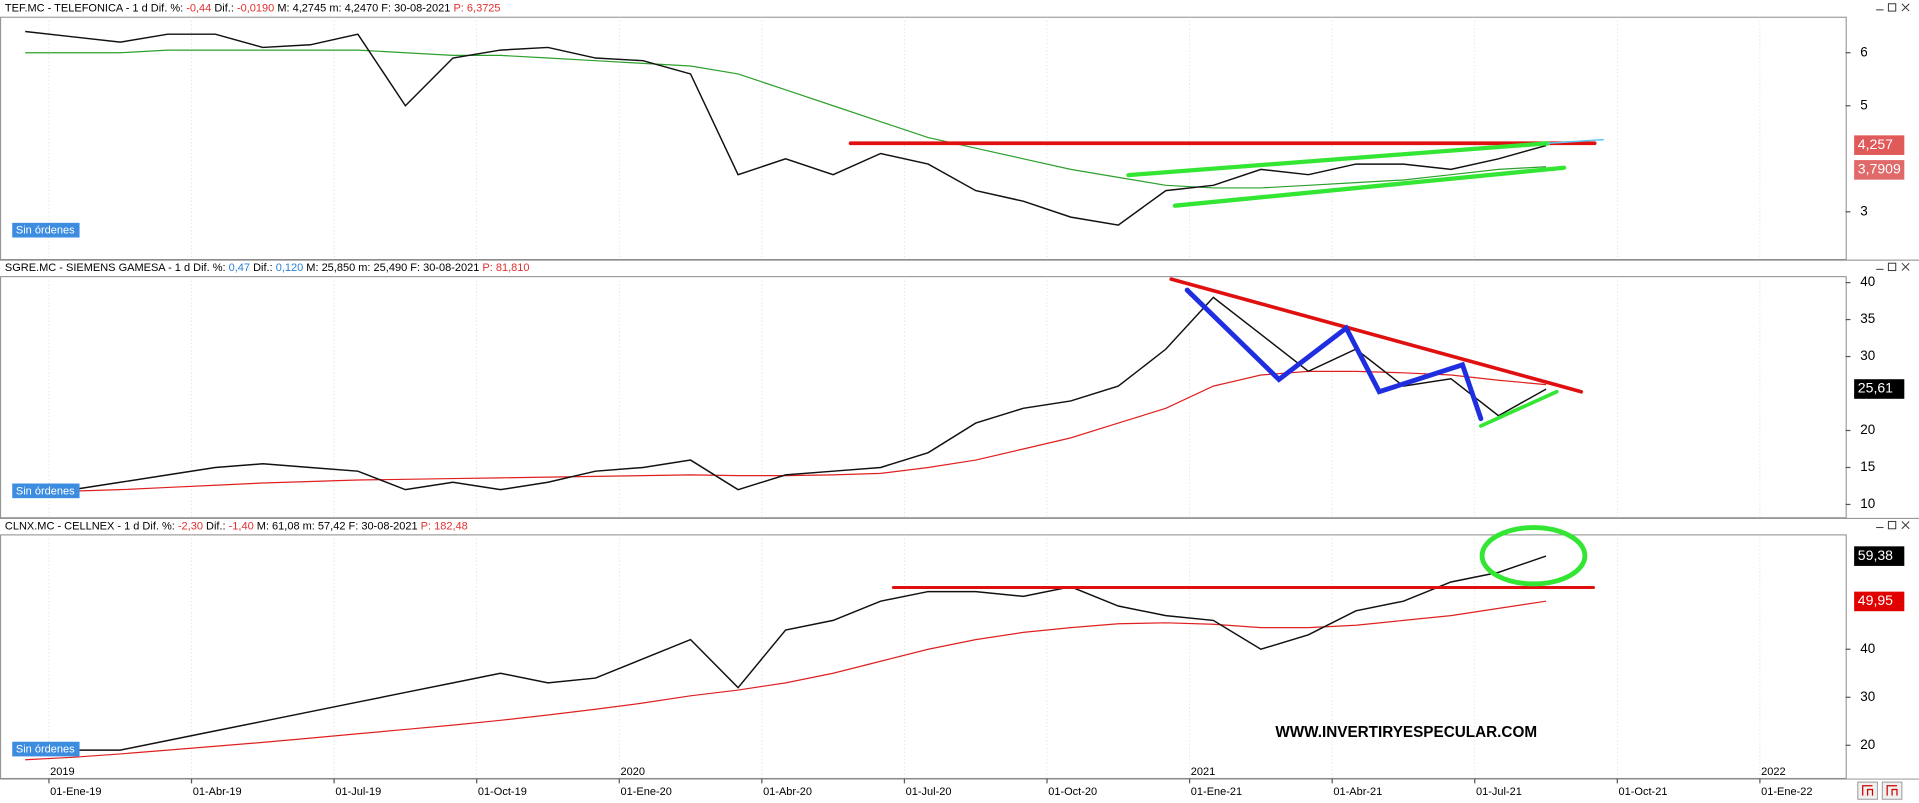 The image size is (1919, 803). I want to click on header-part: P: 182,48, so click(444, 526).